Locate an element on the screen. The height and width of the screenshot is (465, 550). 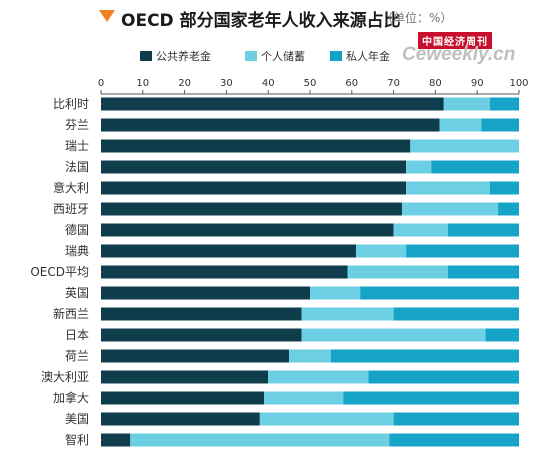
publisher-watermark: 中国经济周刊 Ceweekly.cn is located at coordinates (470, 48).